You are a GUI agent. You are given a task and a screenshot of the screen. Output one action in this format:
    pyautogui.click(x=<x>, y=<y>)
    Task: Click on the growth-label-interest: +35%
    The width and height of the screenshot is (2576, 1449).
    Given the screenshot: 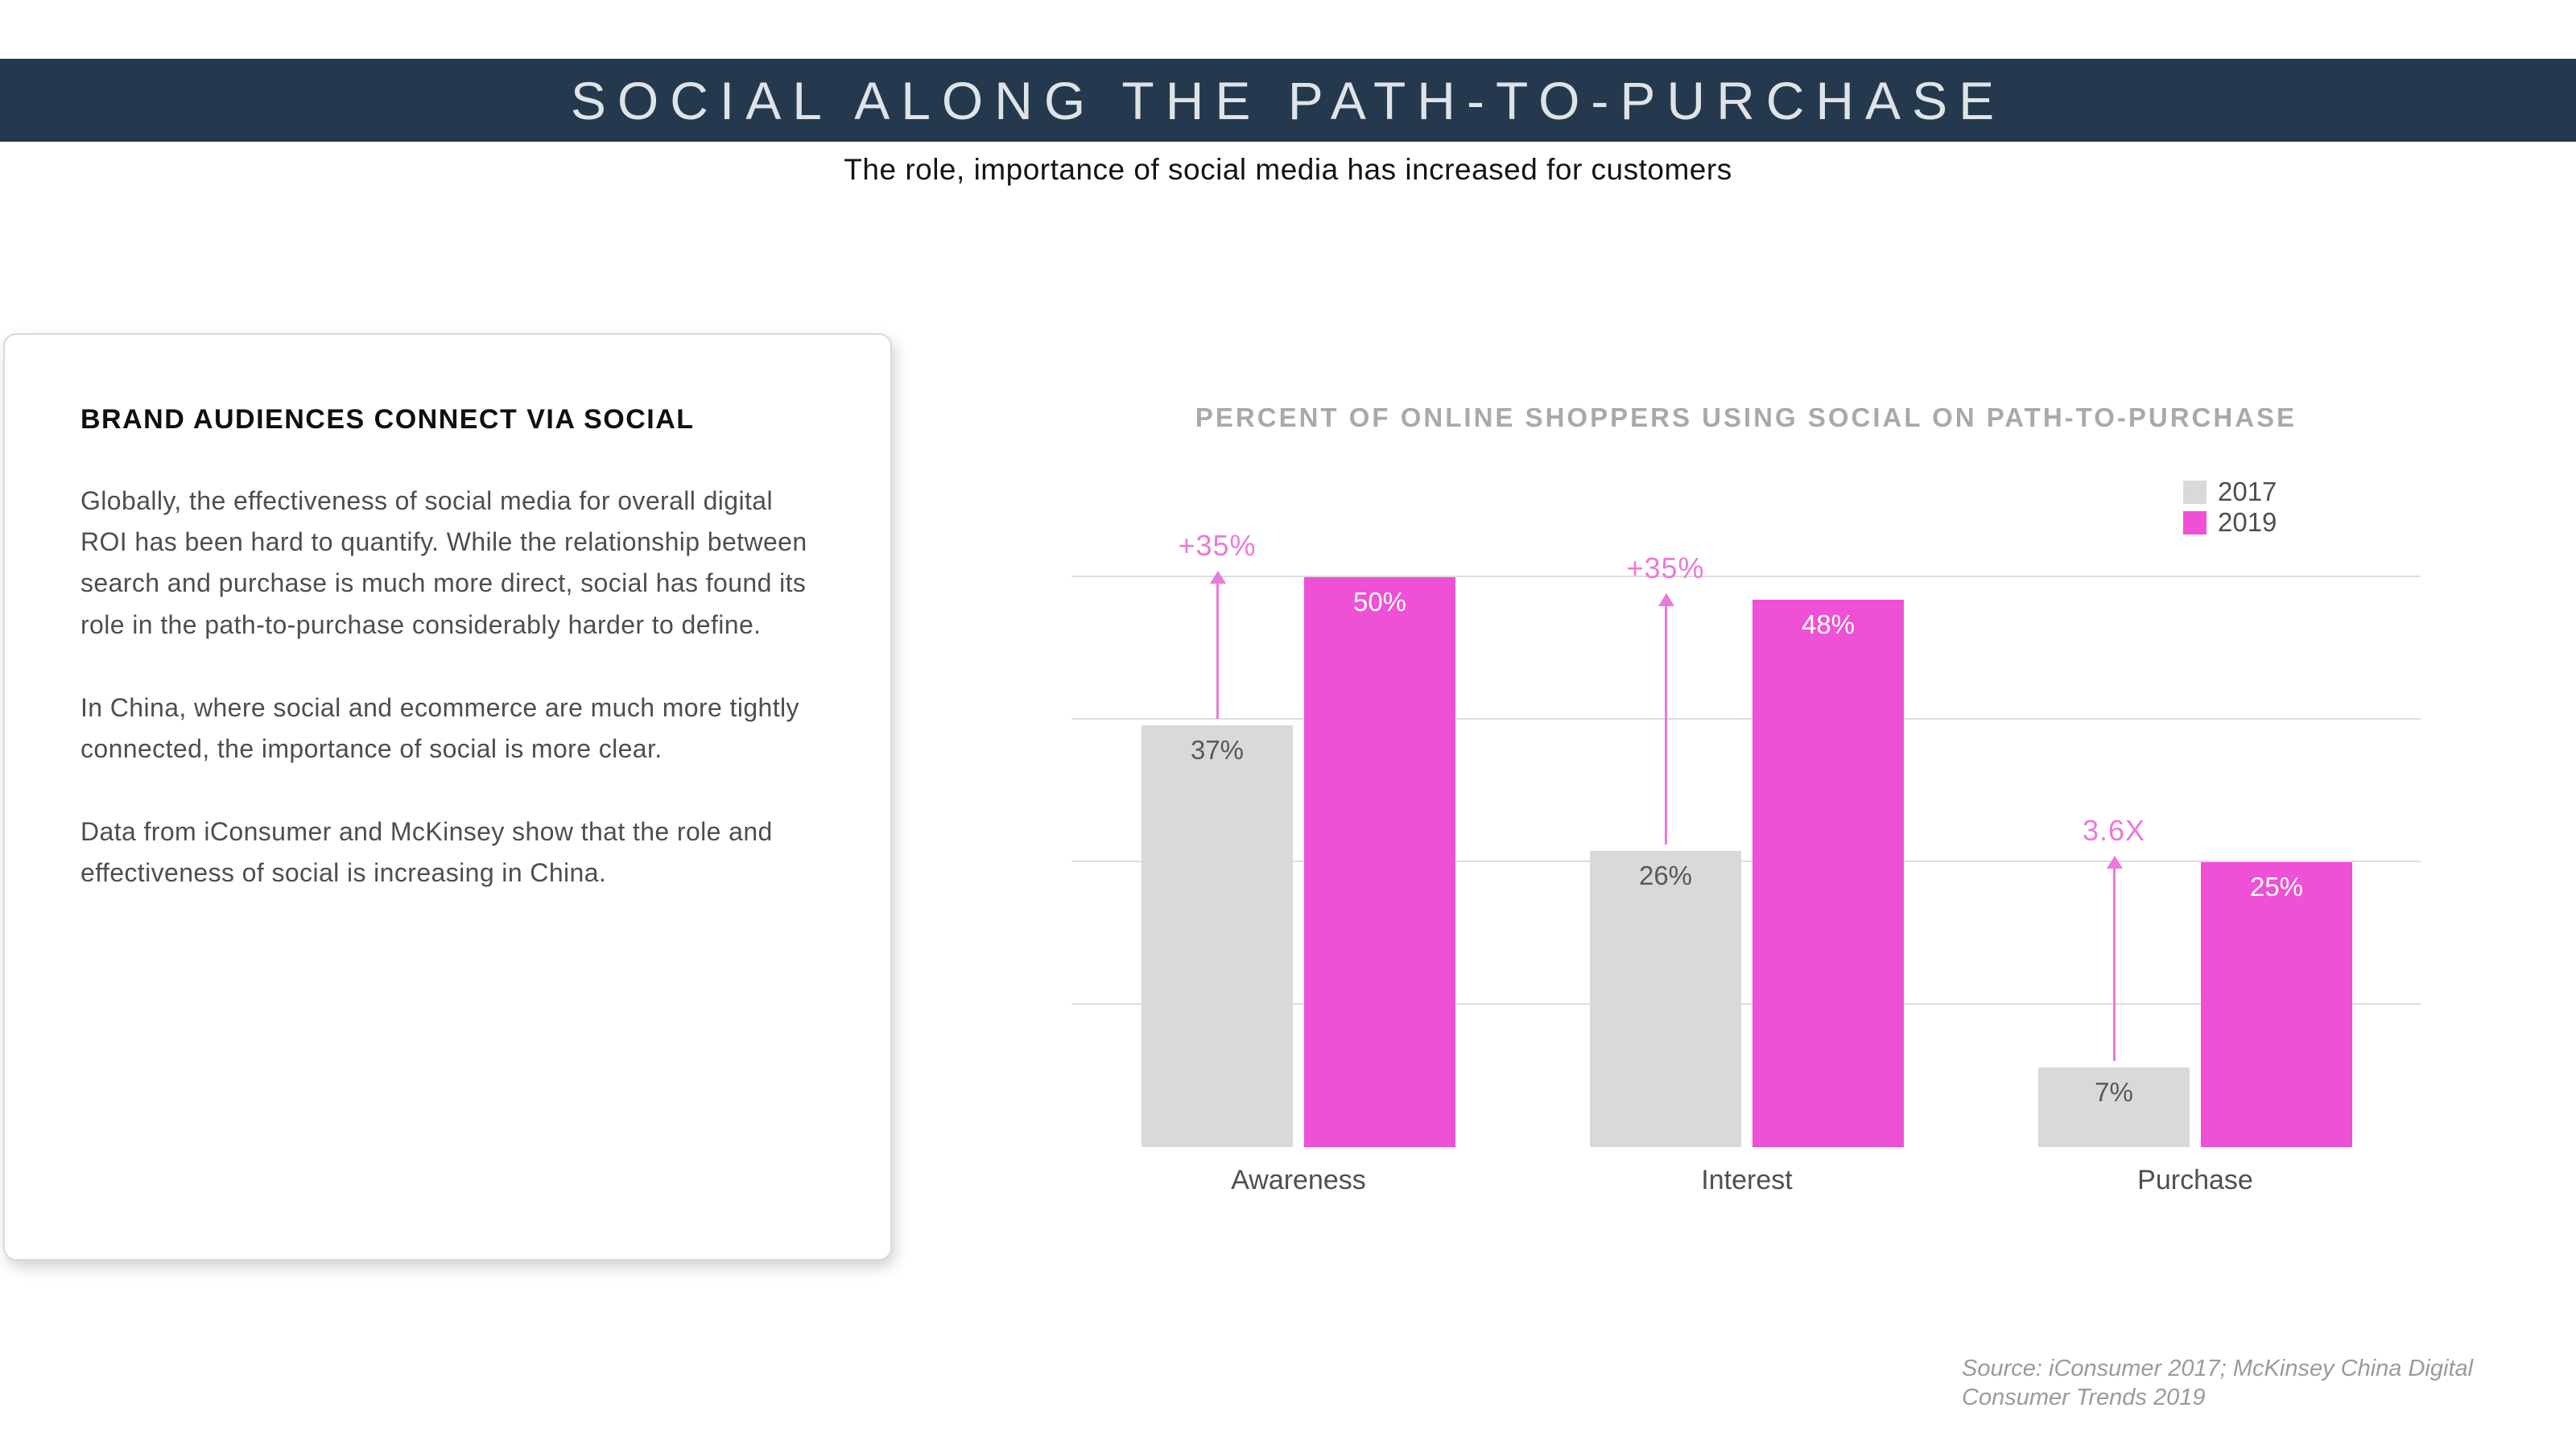 What is the action you would take?
    pyautogui.click(x=1665, y=568)
    